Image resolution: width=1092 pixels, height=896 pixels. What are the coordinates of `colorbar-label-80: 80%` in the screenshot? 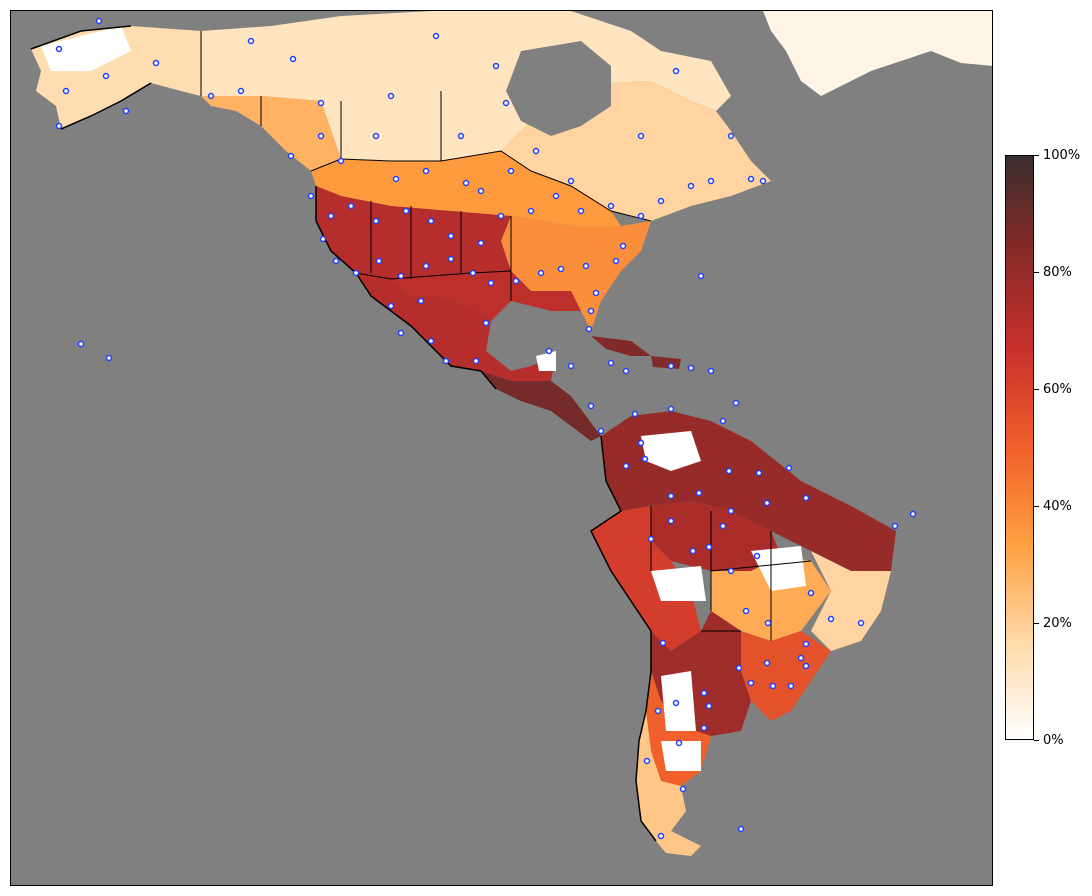 It's located at (1057, 272).